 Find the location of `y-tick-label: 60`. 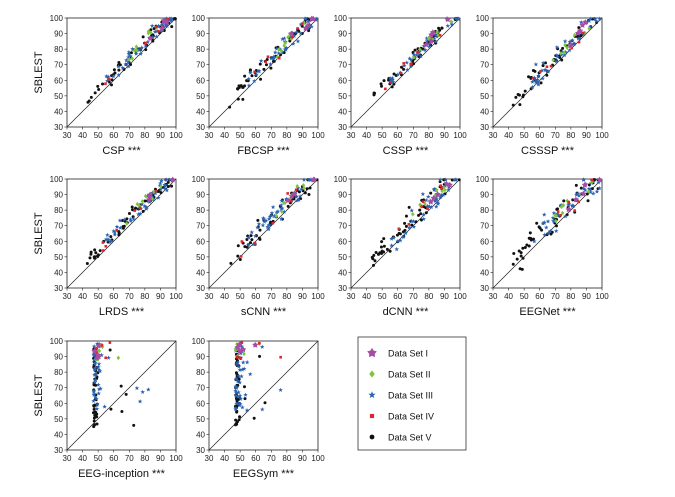

y-tick-label: 60 is located at coordinates (200, 403).